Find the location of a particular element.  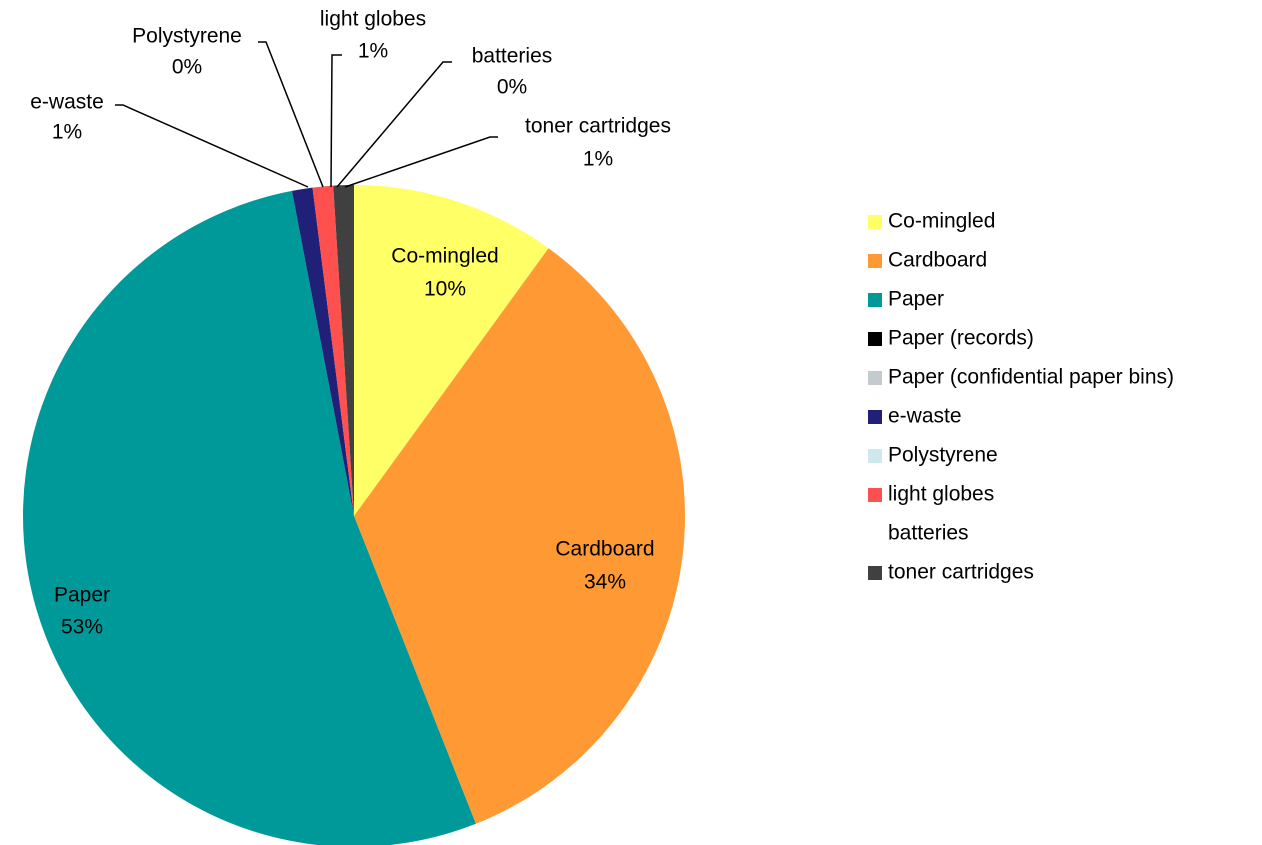

data-label-name: Polystyrene is located at coordinates (187, 36).